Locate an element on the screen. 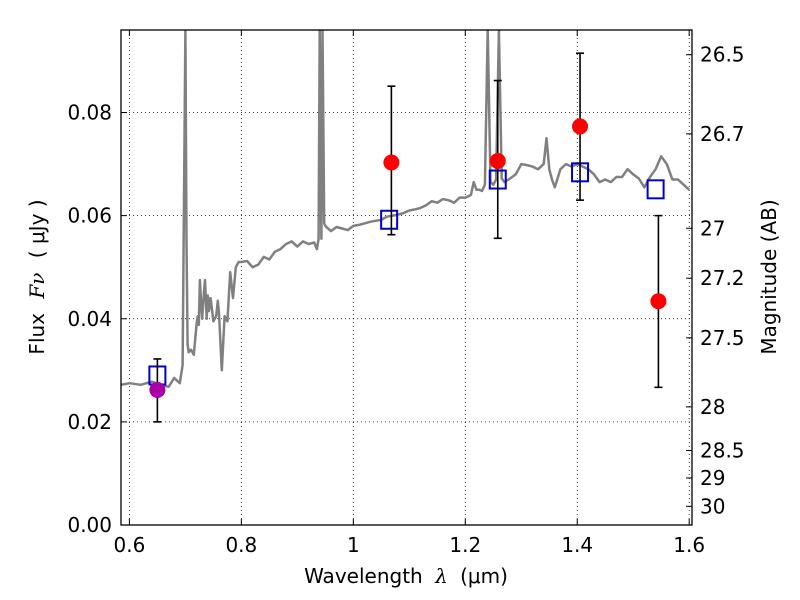 This screenshot has height=600, width=800. y2-tick-label: 29 is located at coordinates (712, 478).